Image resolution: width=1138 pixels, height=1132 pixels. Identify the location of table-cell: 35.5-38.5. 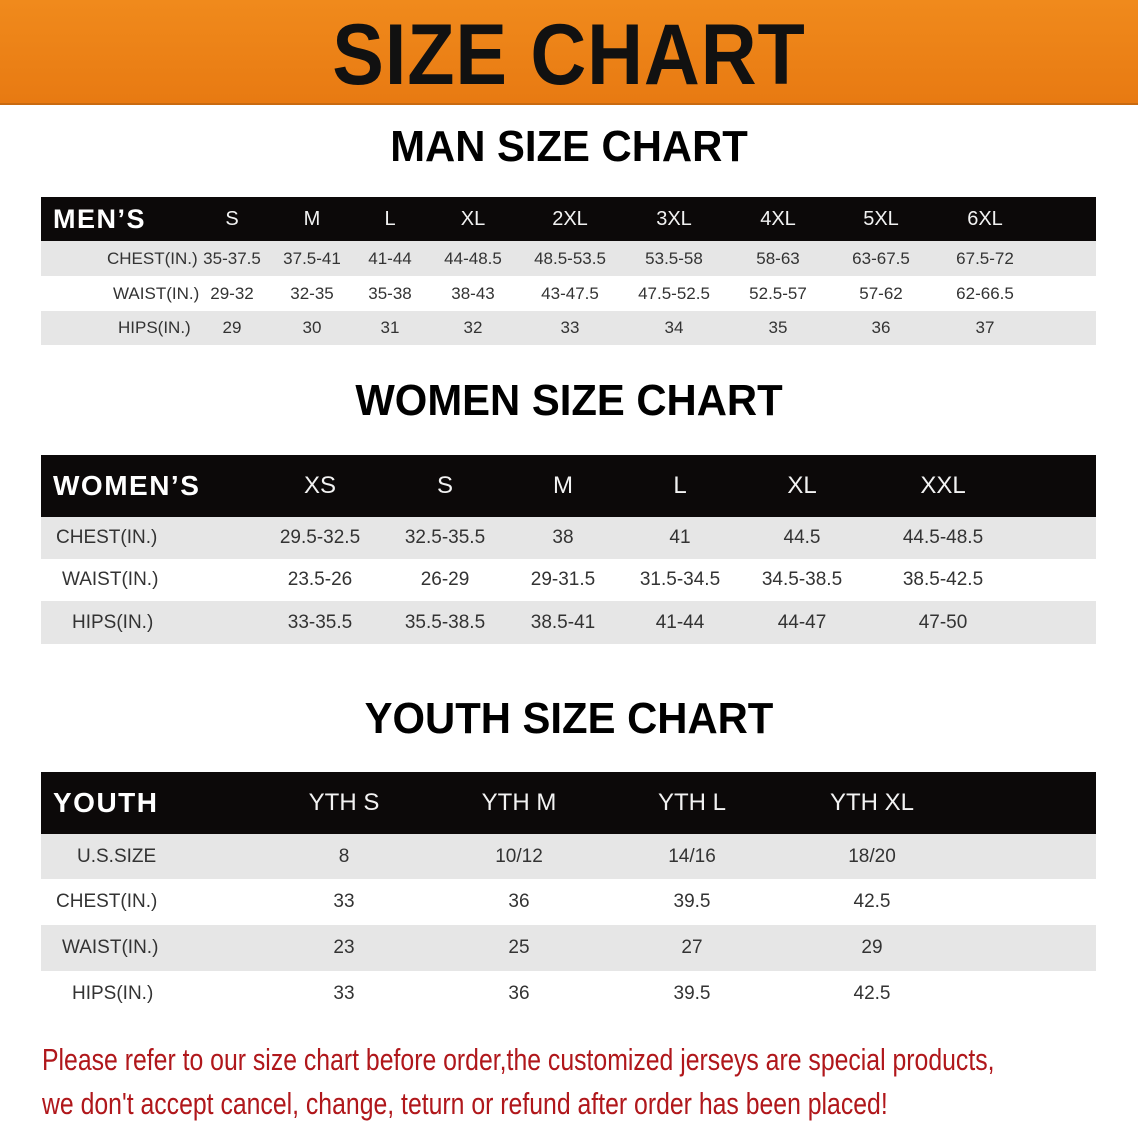
(445, 622).